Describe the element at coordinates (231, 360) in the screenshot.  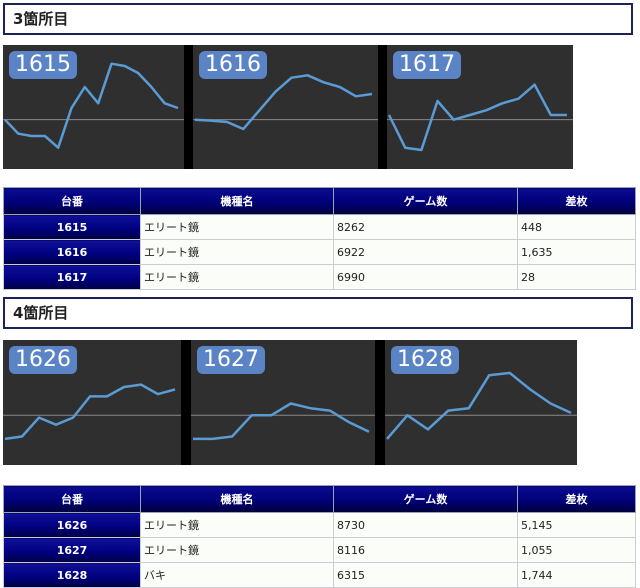
I see `chart-1627-label: 1627` at that location.